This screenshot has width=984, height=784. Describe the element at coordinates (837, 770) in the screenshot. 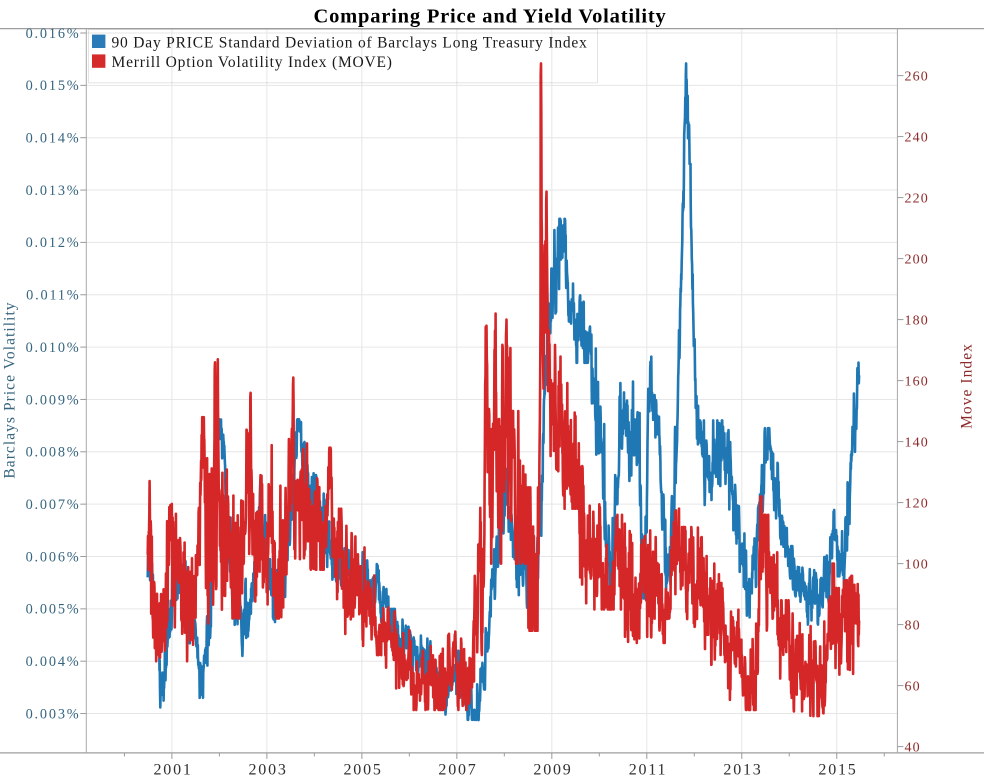

I see `svg-text: 2015` at that location.